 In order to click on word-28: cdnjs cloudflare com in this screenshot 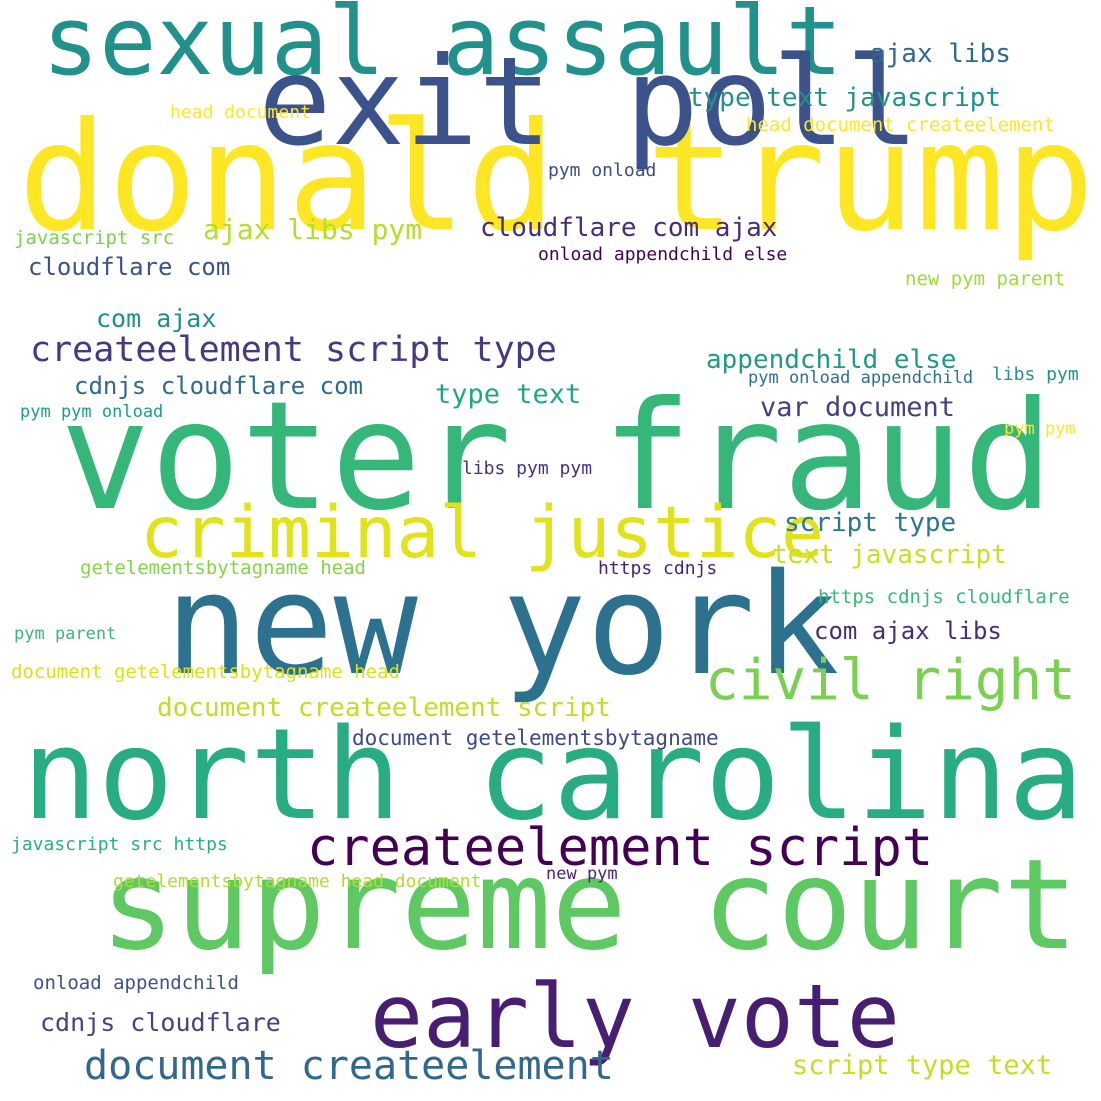, I will do `click(218, 386)`.